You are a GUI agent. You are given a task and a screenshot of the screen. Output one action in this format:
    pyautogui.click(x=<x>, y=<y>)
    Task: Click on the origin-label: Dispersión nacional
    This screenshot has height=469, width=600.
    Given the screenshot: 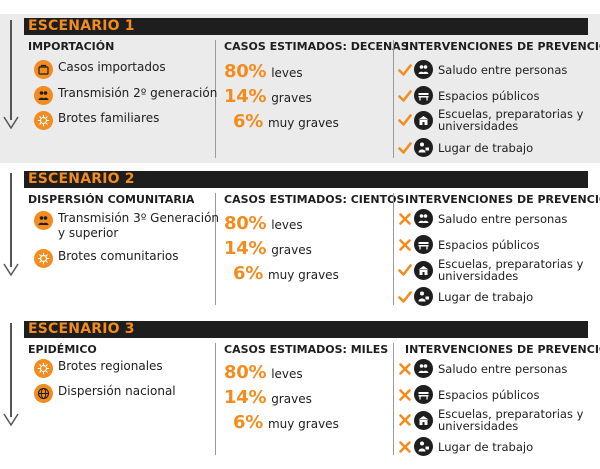 What is the action you would take?
    pyautogui.click(x=117, y=391)
    